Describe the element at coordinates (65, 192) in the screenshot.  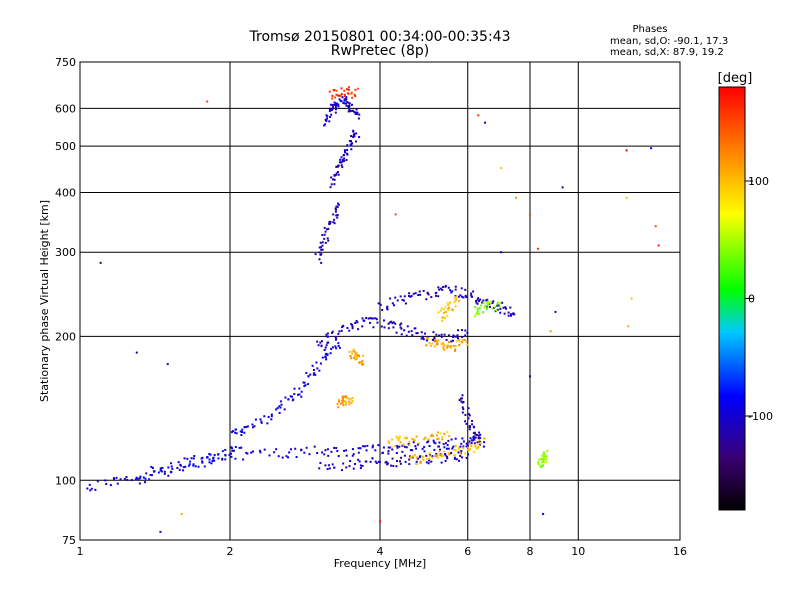
I see `y-tick-label: 400` at that location.